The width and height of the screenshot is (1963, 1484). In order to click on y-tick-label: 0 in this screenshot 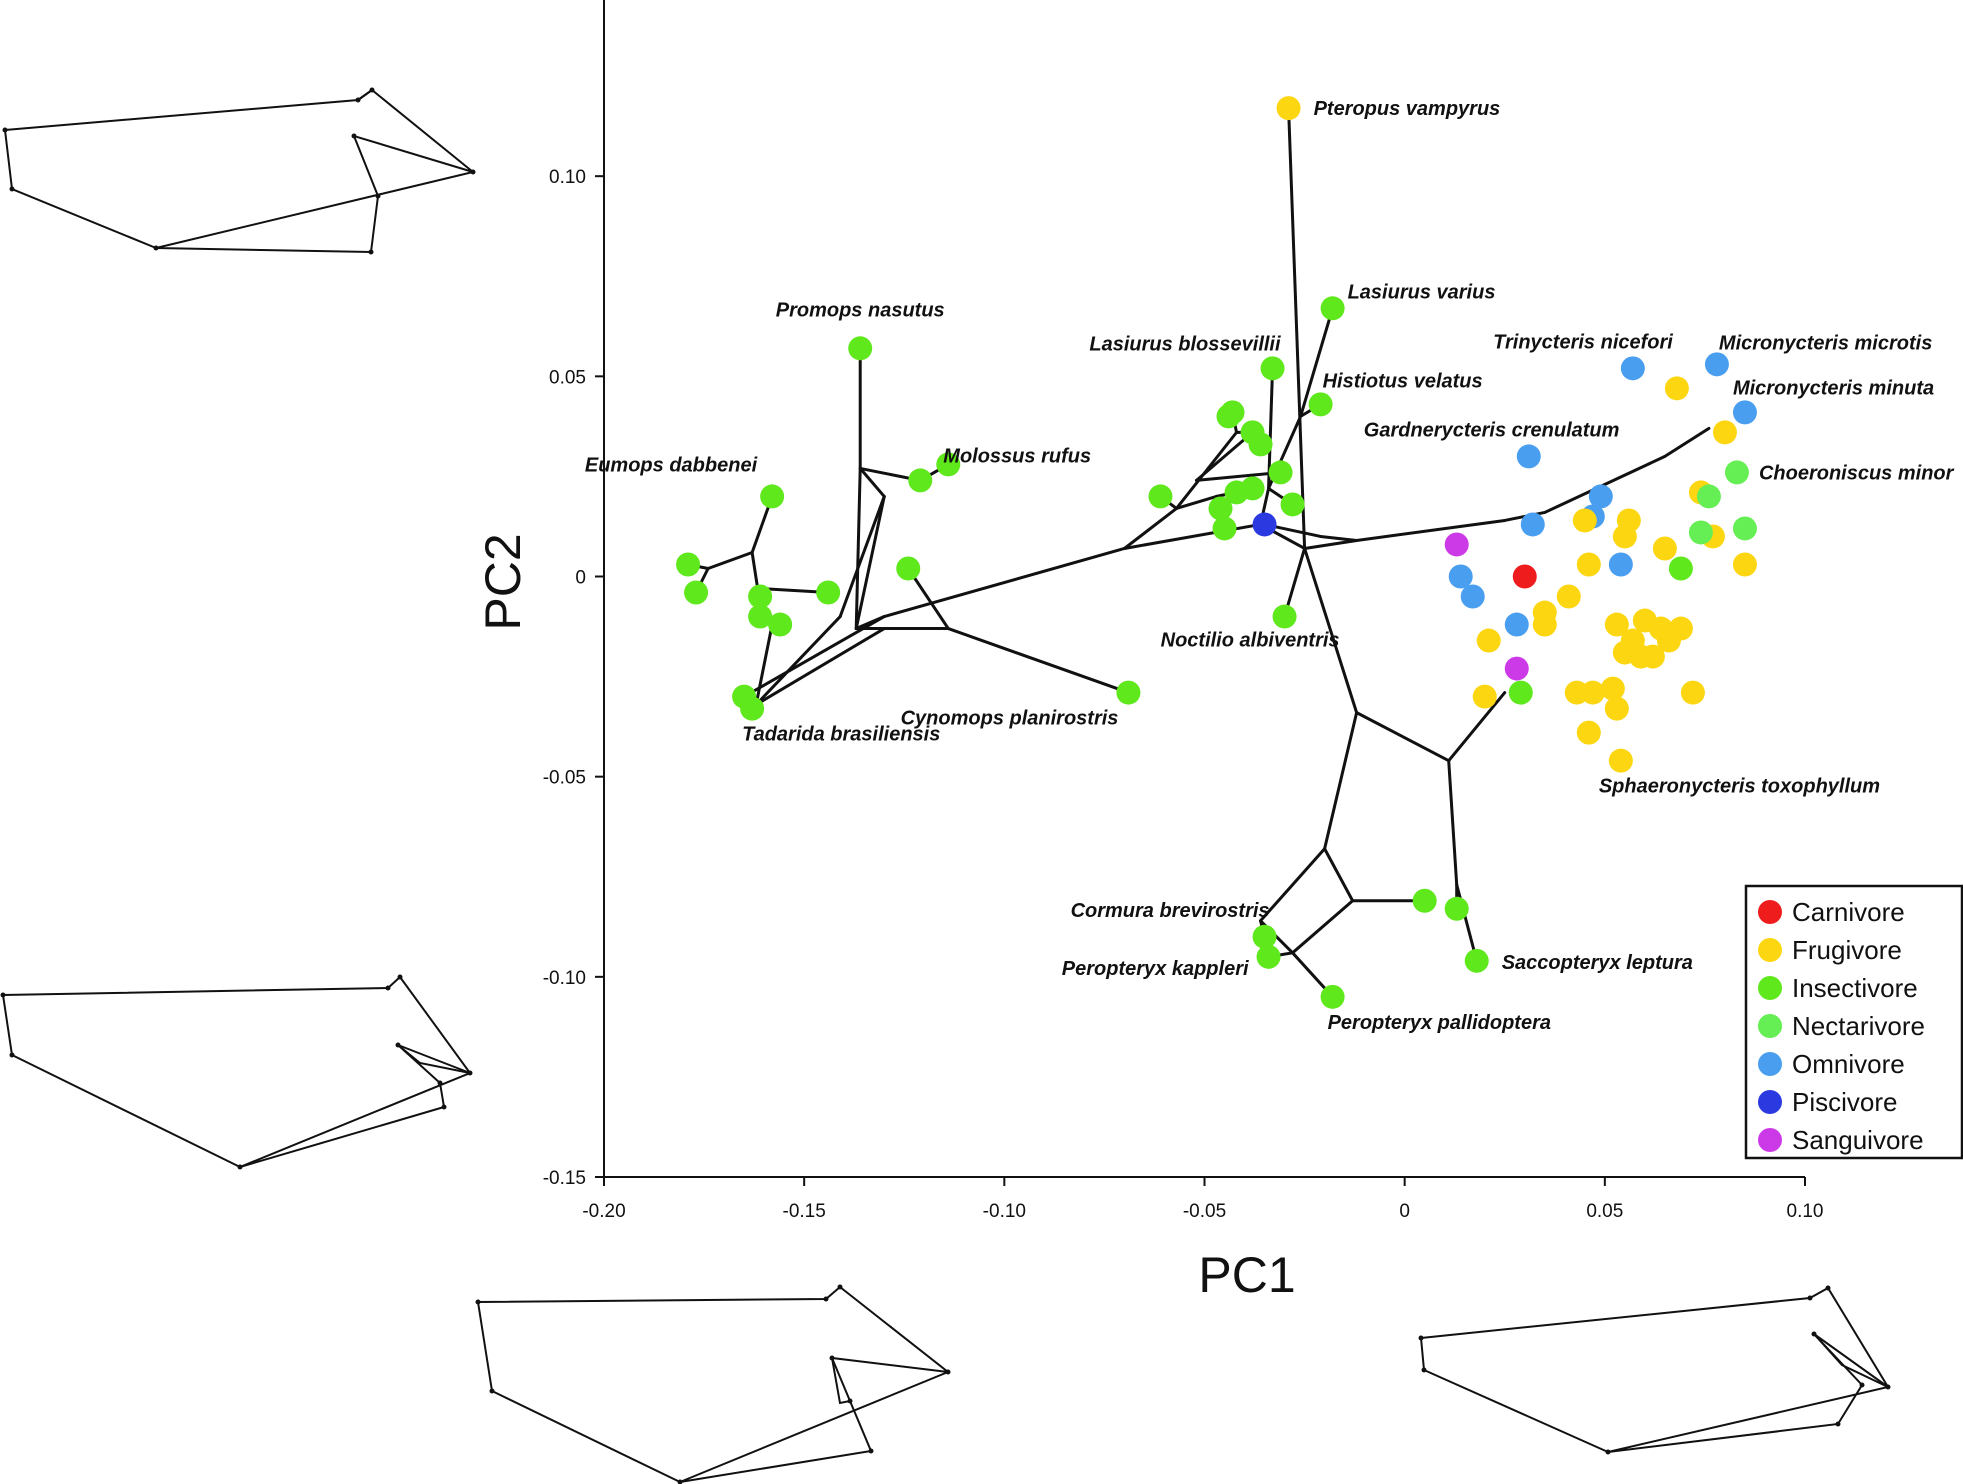, I will do `click(580, 578)`.